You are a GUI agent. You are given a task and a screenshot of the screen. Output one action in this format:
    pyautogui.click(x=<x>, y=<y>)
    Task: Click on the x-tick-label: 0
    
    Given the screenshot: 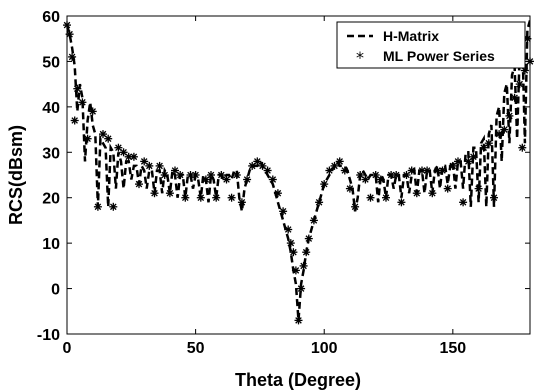 What is the action you would take?
    pyautogui.click(x=67, y=348)
    